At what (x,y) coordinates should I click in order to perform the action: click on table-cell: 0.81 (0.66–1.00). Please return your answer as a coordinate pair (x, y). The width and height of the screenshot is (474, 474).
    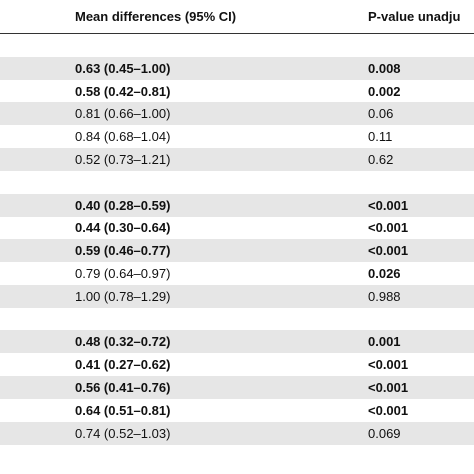
    Looking at the image, I should click on (123, 114).